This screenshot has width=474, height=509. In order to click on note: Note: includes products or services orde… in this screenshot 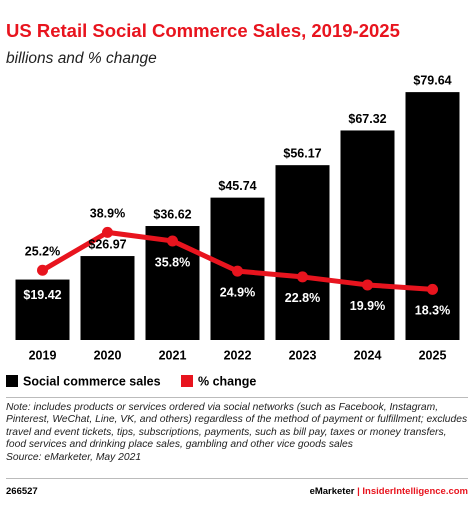, I will do `click(237, 426)`.